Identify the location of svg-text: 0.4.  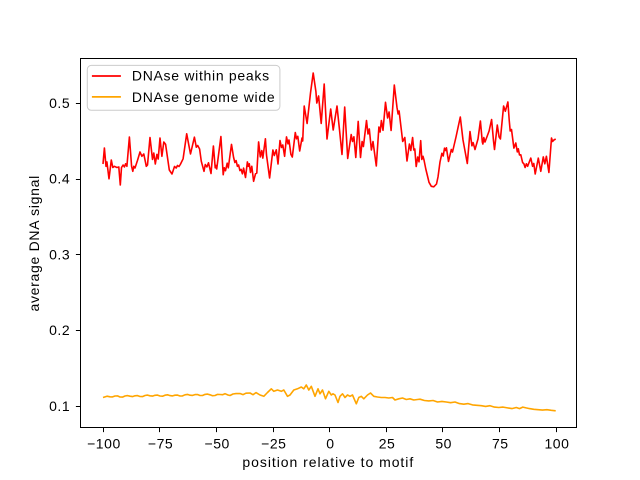
(59, 179).